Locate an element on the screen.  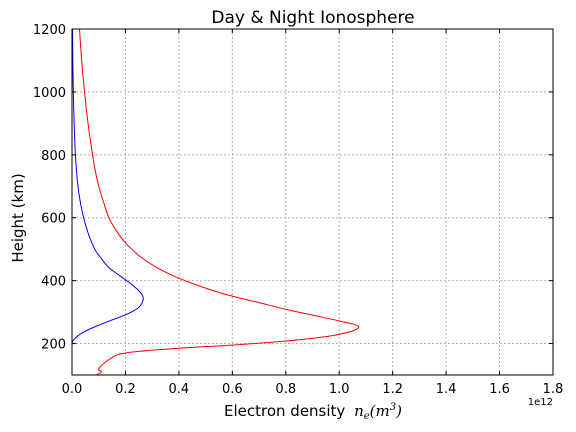
y-tick-label: 1200 is located at coordinates (49, 30).